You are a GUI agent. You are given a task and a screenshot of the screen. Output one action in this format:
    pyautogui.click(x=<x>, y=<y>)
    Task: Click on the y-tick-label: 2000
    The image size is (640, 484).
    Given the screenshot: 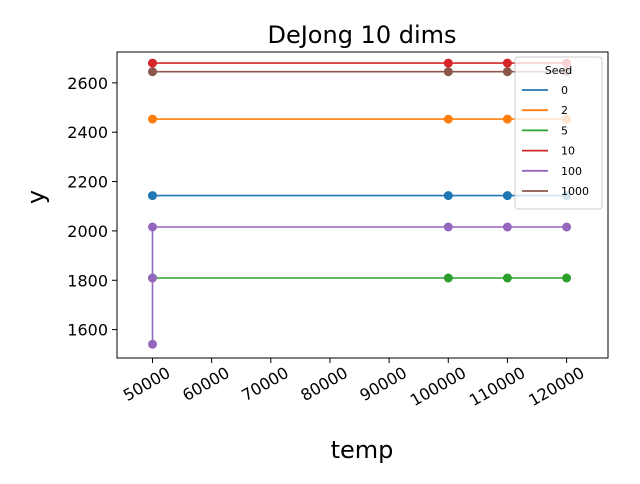 What is the action you would take?
    pyautogui.click(x=87, y=231)
    